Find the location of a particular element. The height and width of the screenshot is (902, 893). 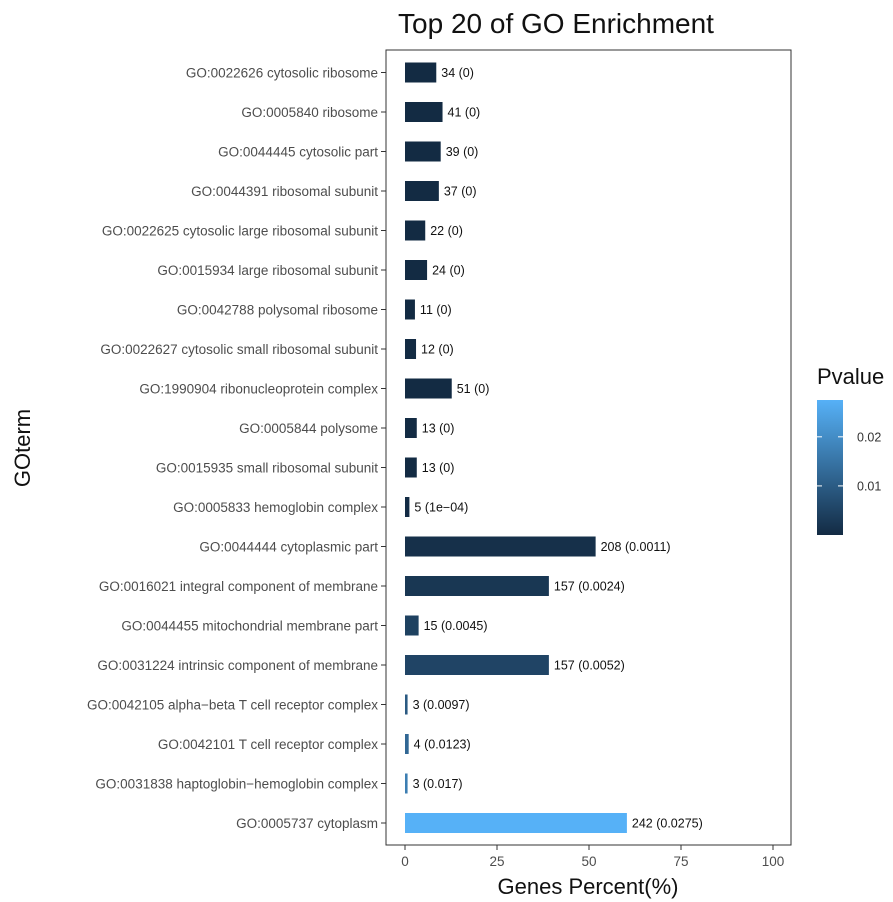

bar-data-label: 51 (0) is located at coordinates (473, 389).